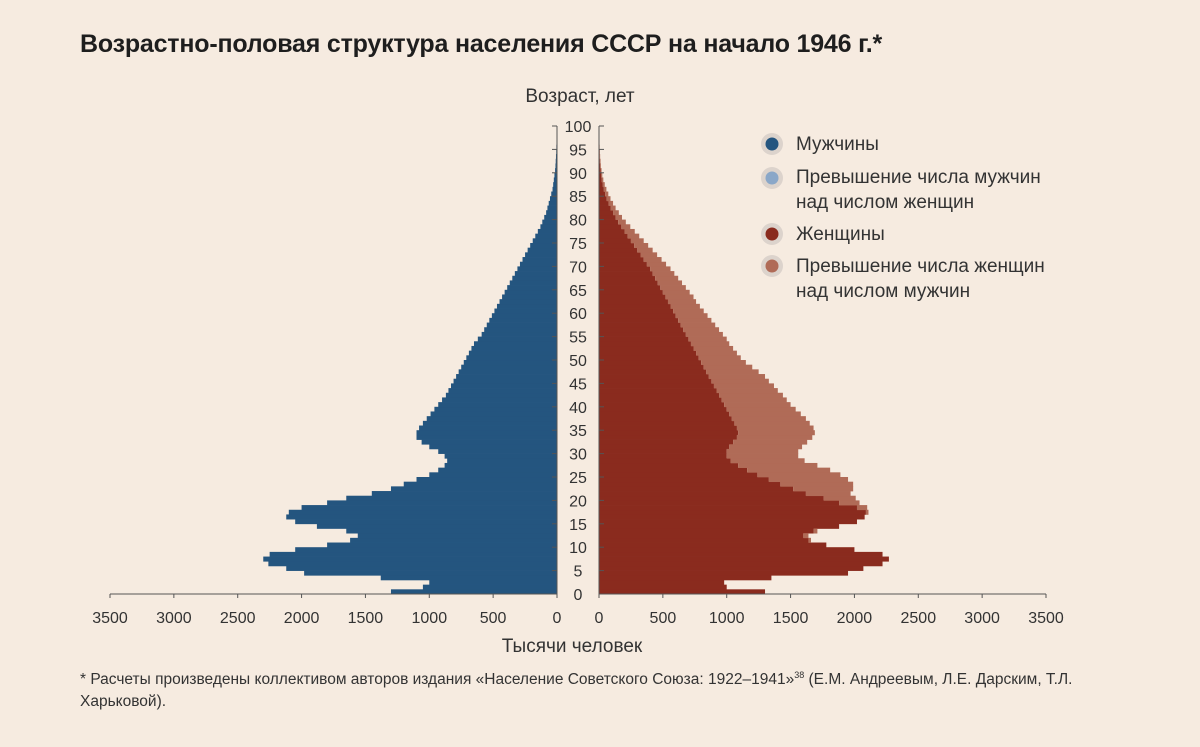 Image resolution: width=1200 pixels, height=747 pixels. What do you see at coordinates (578, 501) in the screenshot?
I see `age-tick-label: 20` at bounding box center [578, 501].